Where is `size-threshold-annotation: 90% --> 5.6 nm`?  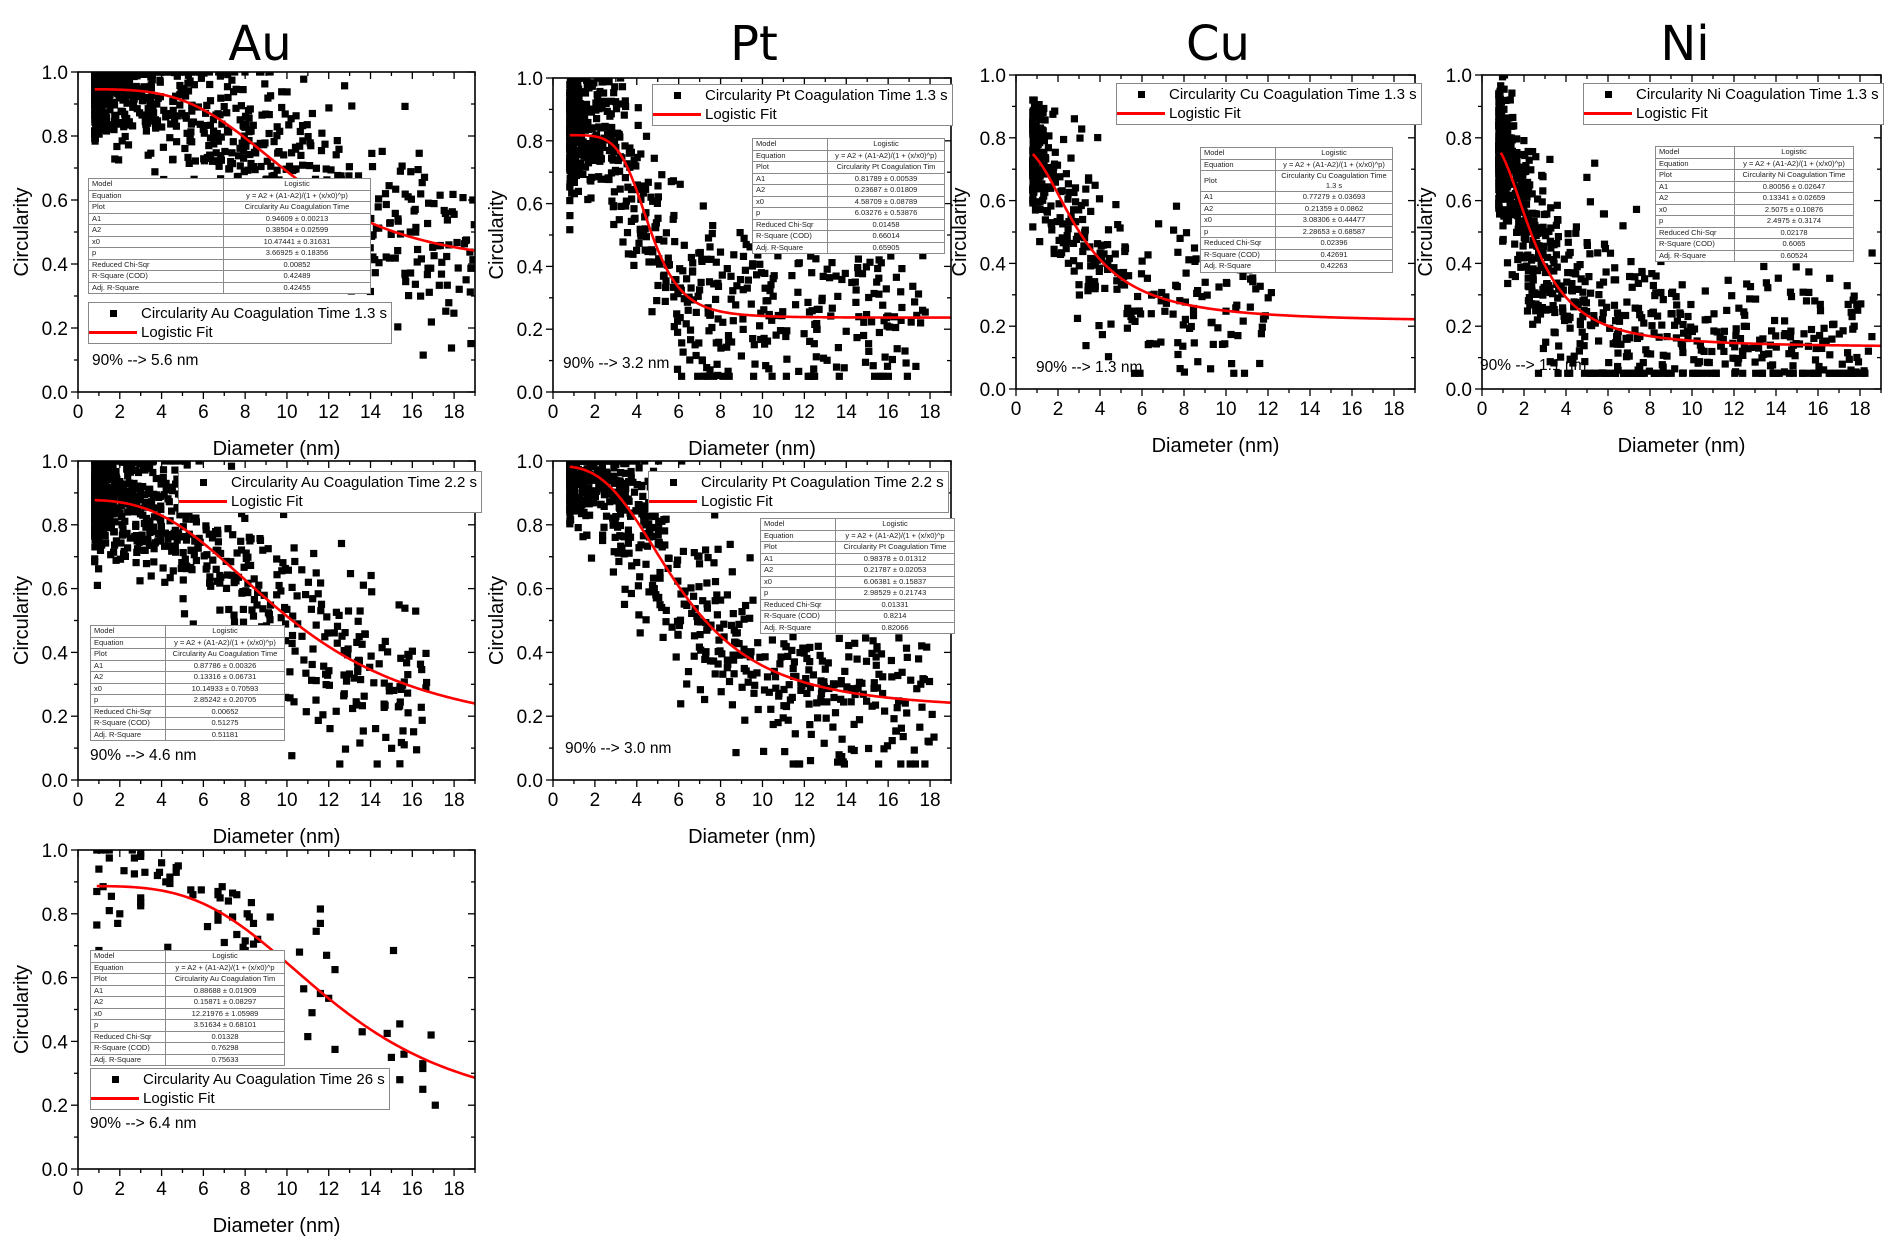 size-threshold-annotation: 90% --> 5.6 nm is located at coordinates (145, 361).